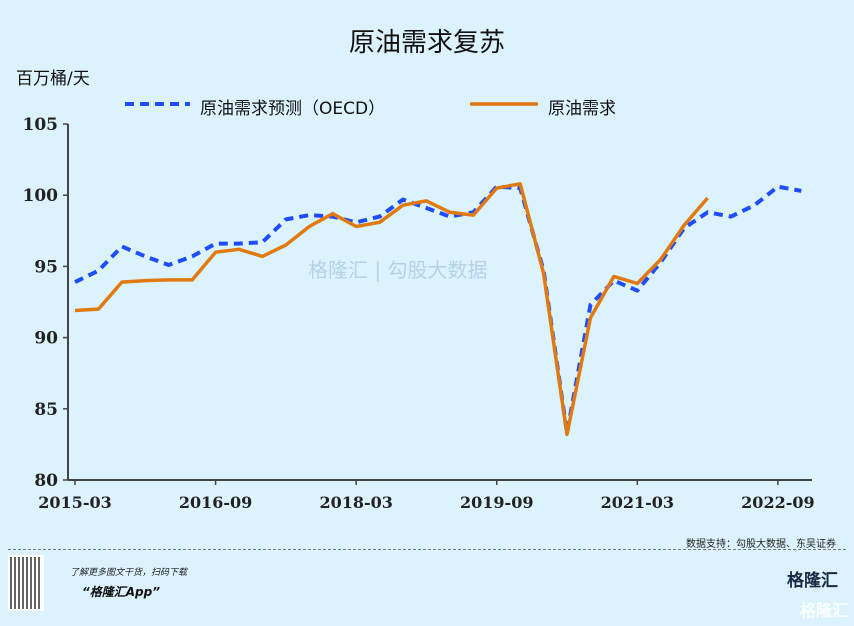  I want to click on x-tick-label: 2022-09, so click(777, 502).